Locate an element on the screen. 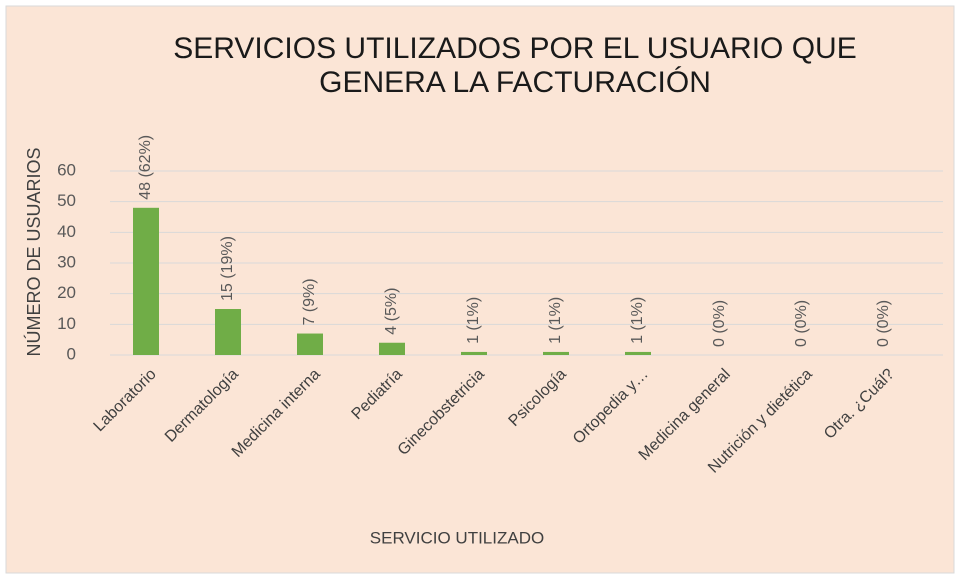 The image size is (960, 579). y-tick-label: 10 is located at coordinates (66, 323).